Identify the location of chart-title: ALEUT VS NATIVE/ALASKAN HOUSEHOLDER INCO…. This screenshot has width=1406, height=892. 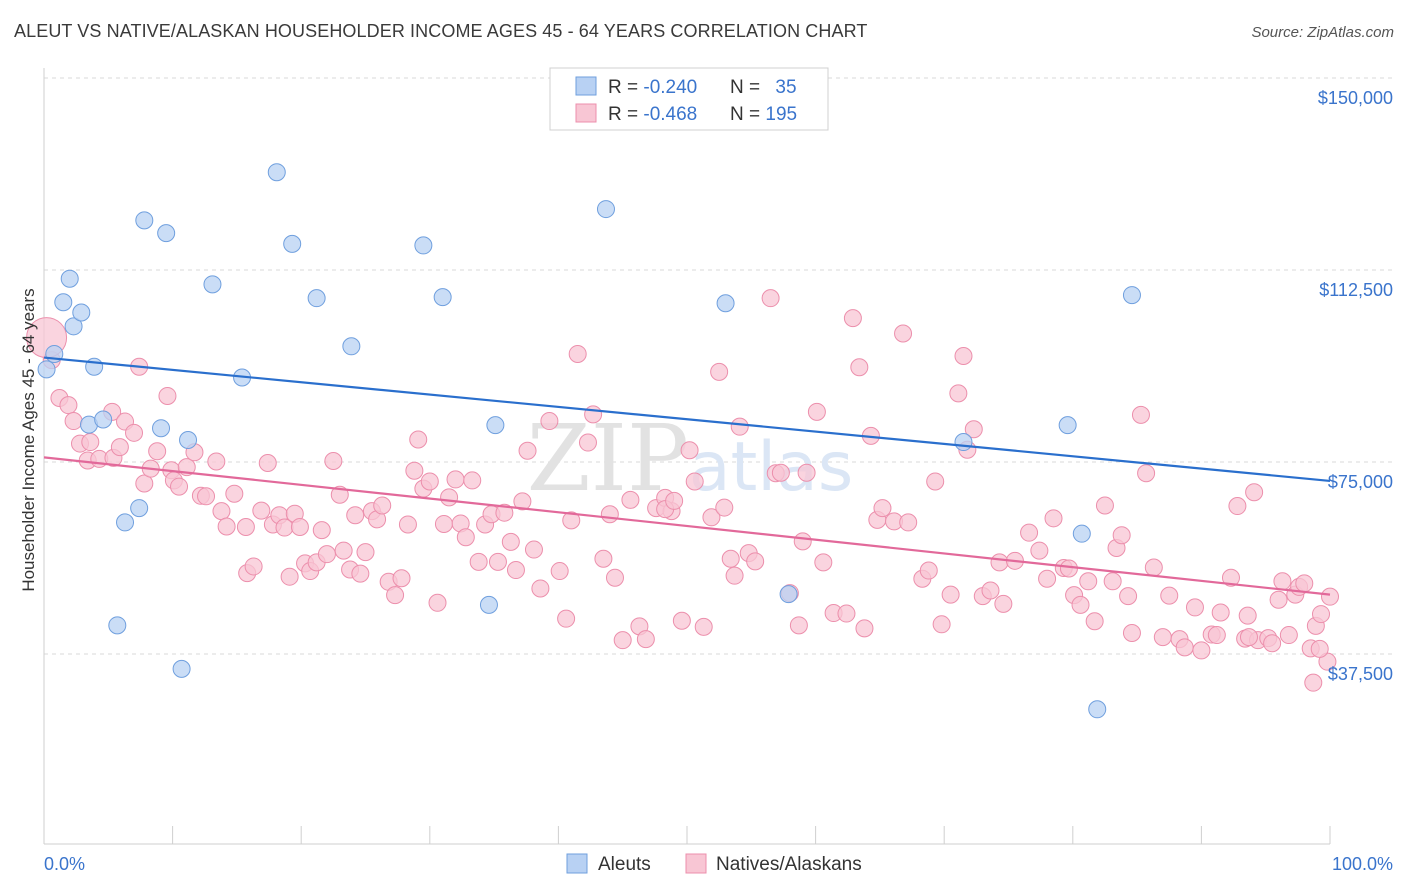
(441, 31).